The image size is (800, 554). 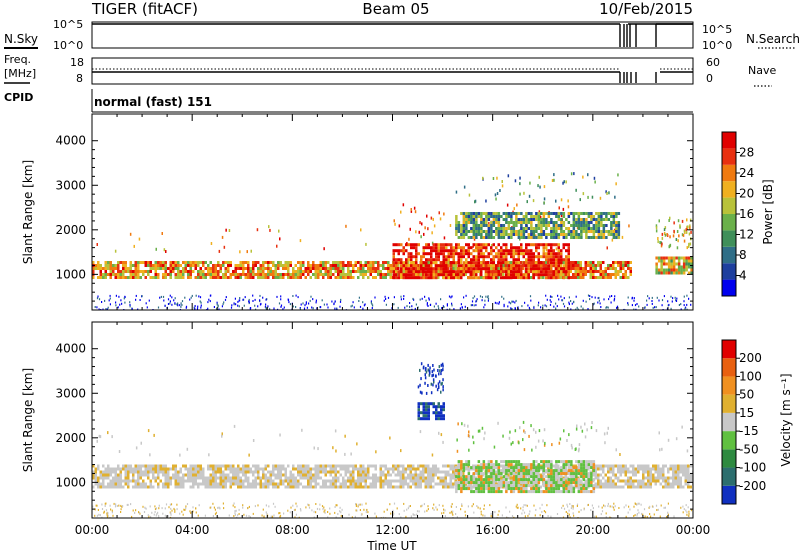 What do you see at coordinates (749, 431) in the screenshot?
I see `velocity-colorbar-tick: -15` at bounding box center [749, 431].